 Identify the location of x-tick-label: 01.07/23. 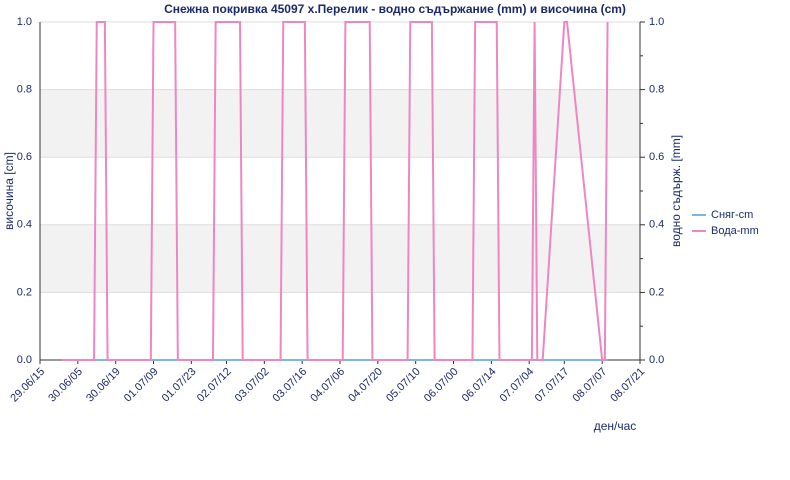
(179, 385).